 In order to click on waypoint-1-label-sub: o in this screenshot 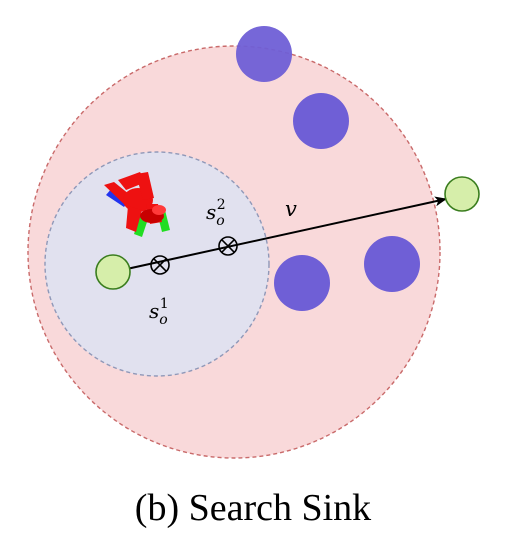, I will do `click(163, 320)`.